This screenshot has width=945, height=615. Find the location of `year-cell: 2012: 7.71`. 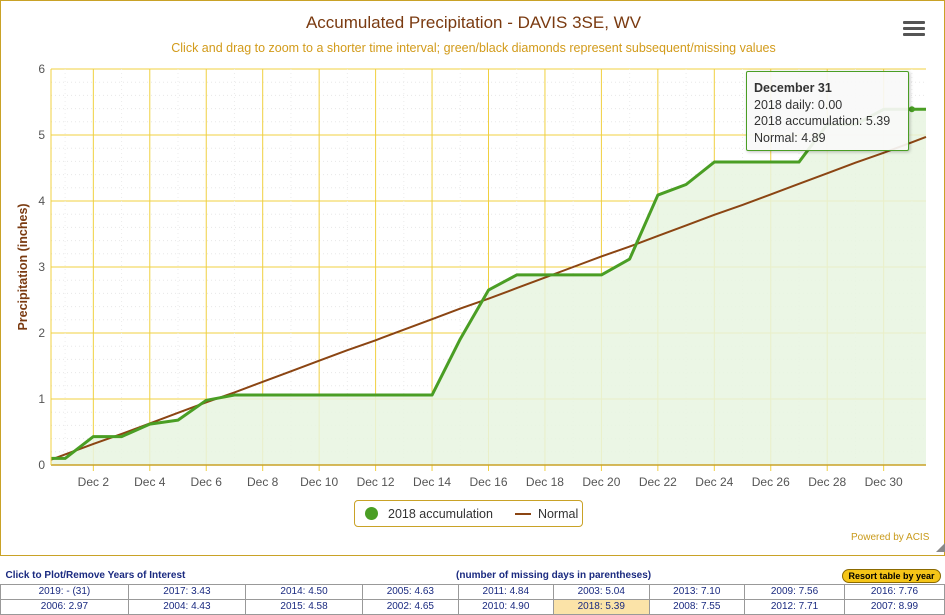

year-cell: 2012: 7.71 is located at coordinates (794, 606).